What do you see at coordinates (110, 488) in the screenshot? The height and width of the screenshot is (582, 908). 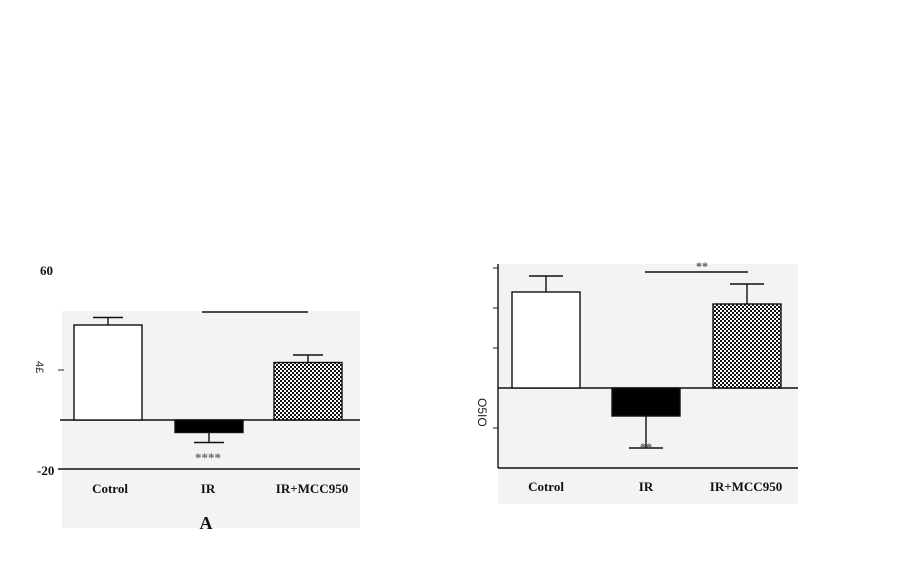 I see `panel-a-category-label-0: Cotrol` at bounding box center [110, 488].